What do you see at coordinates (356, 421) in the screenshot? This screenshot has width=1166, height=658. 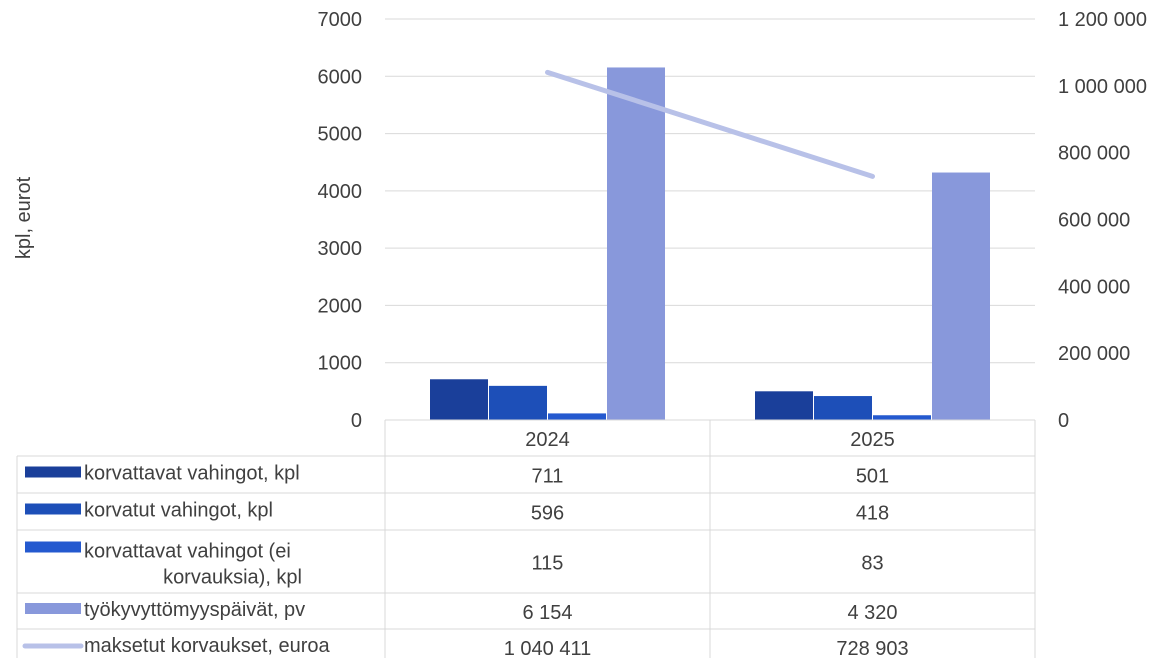 I see `y-tick-label: 0` at bounding box center [356, 421].